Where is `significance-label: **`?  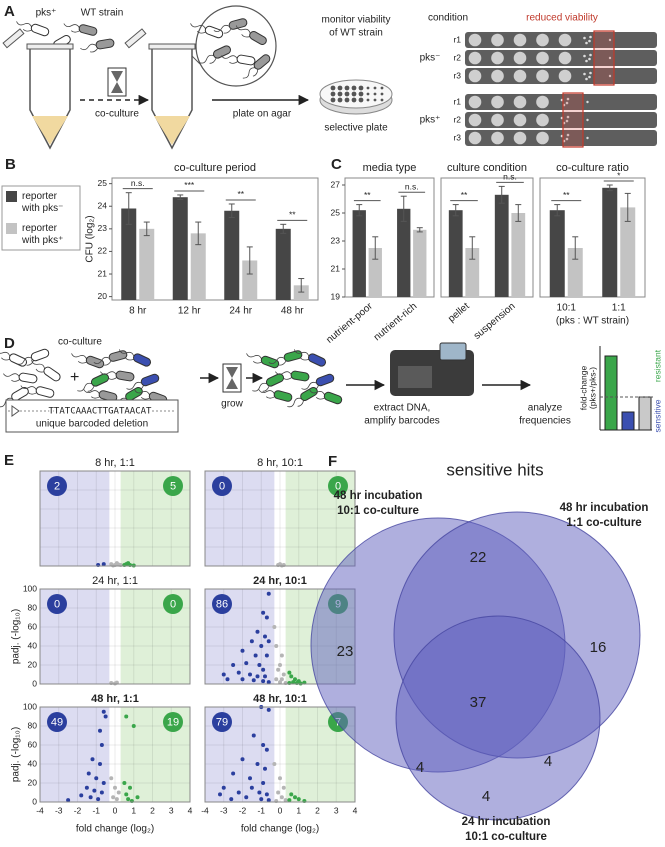
significance-label: ** is located at coordinates (566, 195).